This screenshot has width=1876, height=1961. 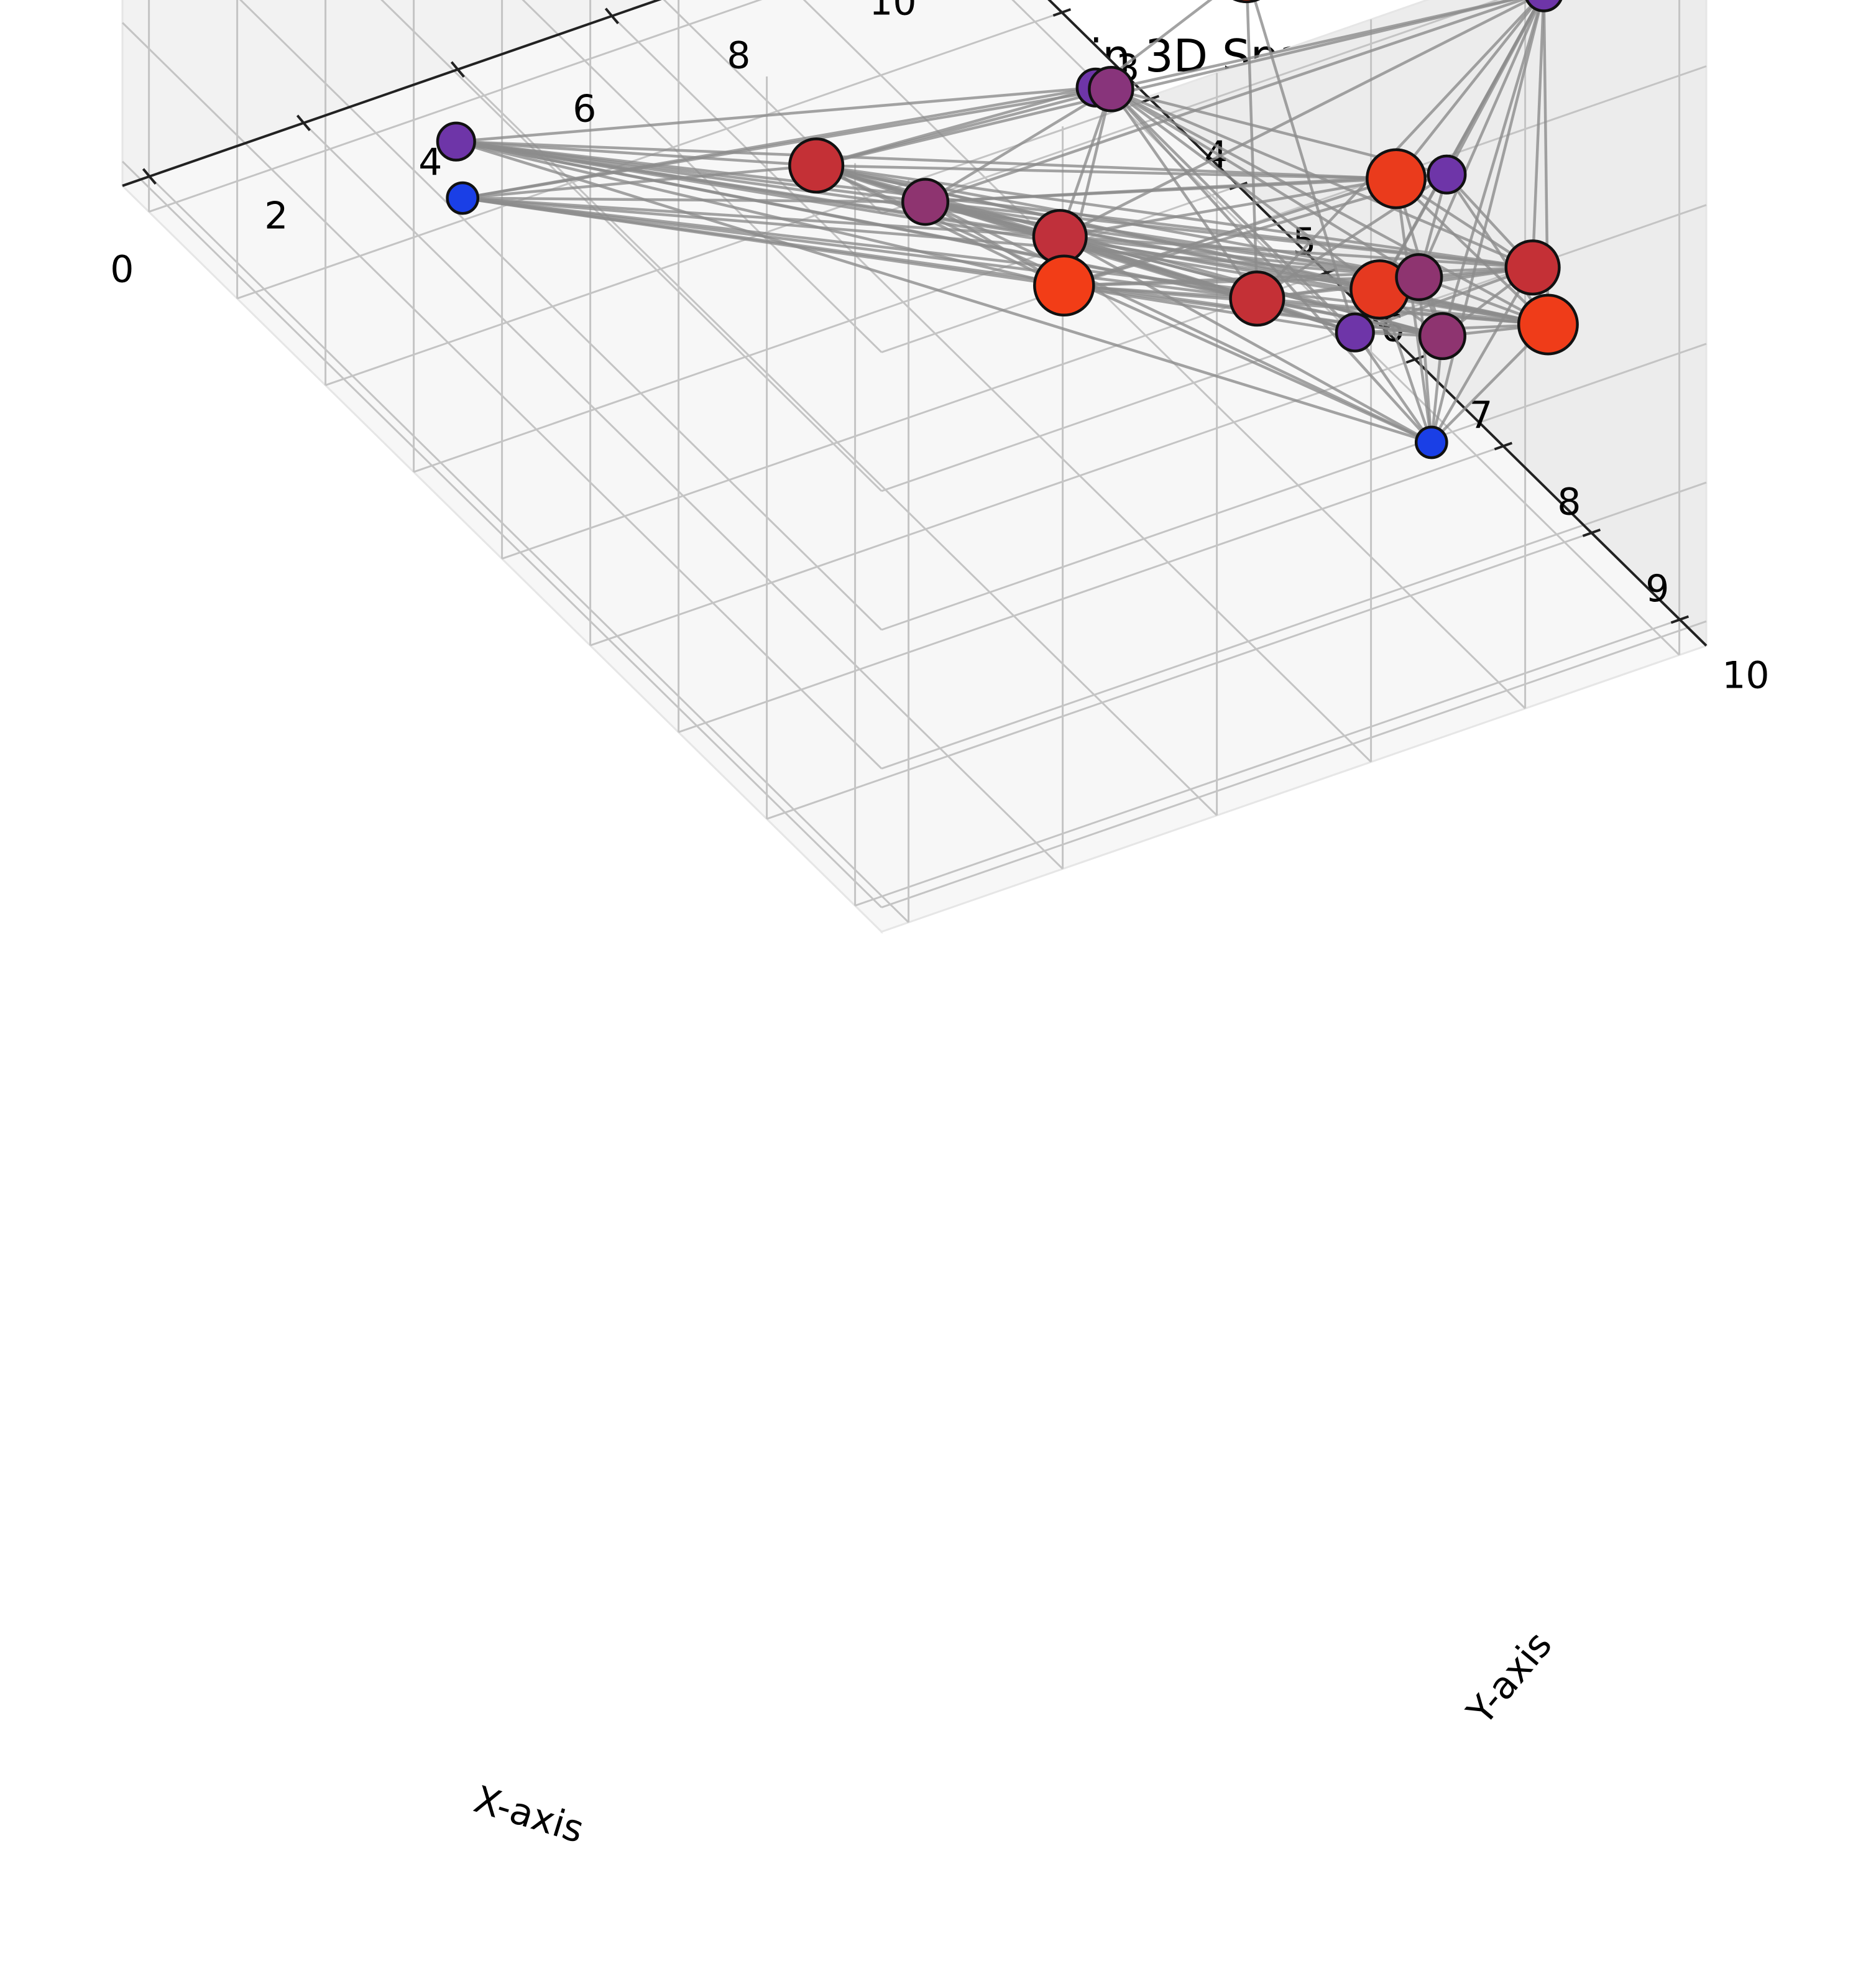 I want to click on y-tick-label: 8, so click(x=1569, y=502).